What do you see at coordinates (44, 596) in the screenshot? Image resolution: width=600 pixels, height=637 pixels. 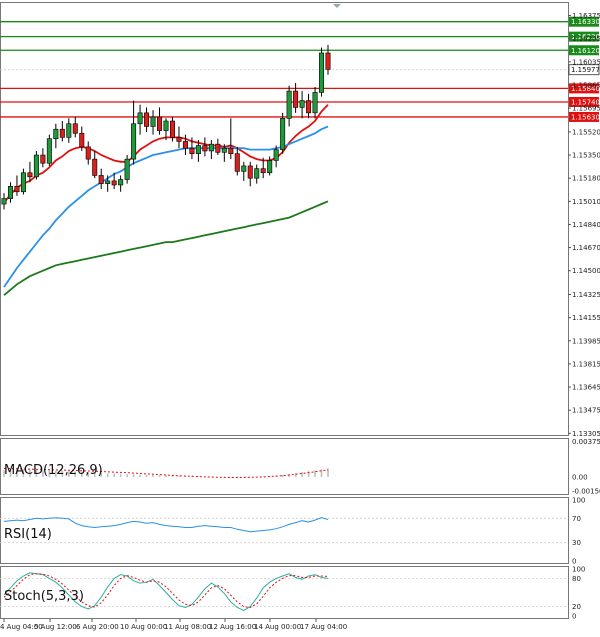 I see `stoch-label: Stoch(5,3,3)` at bounding box center [44, 596].